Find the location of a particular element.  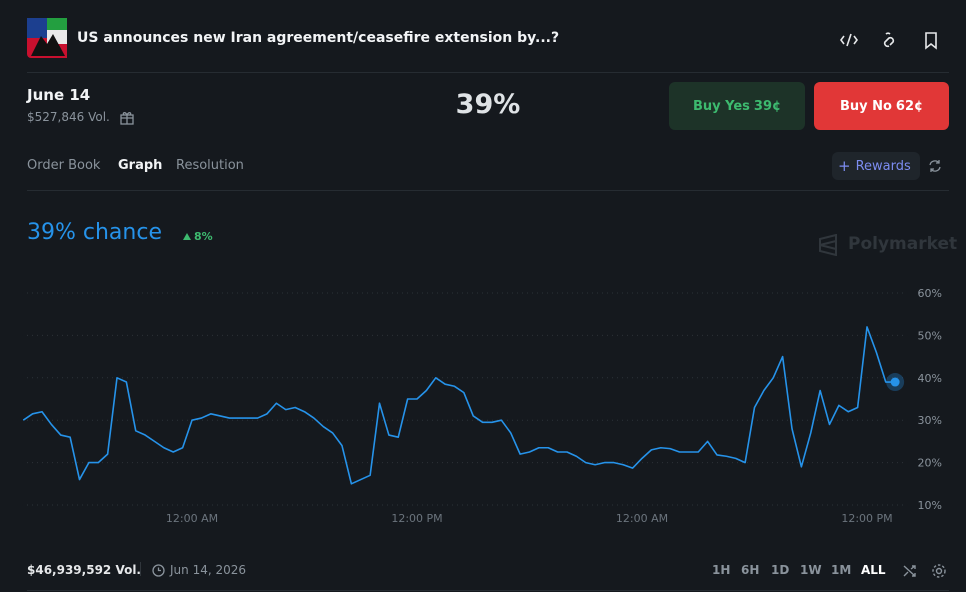

tab: Order Book is located at coordinates (64, 165).